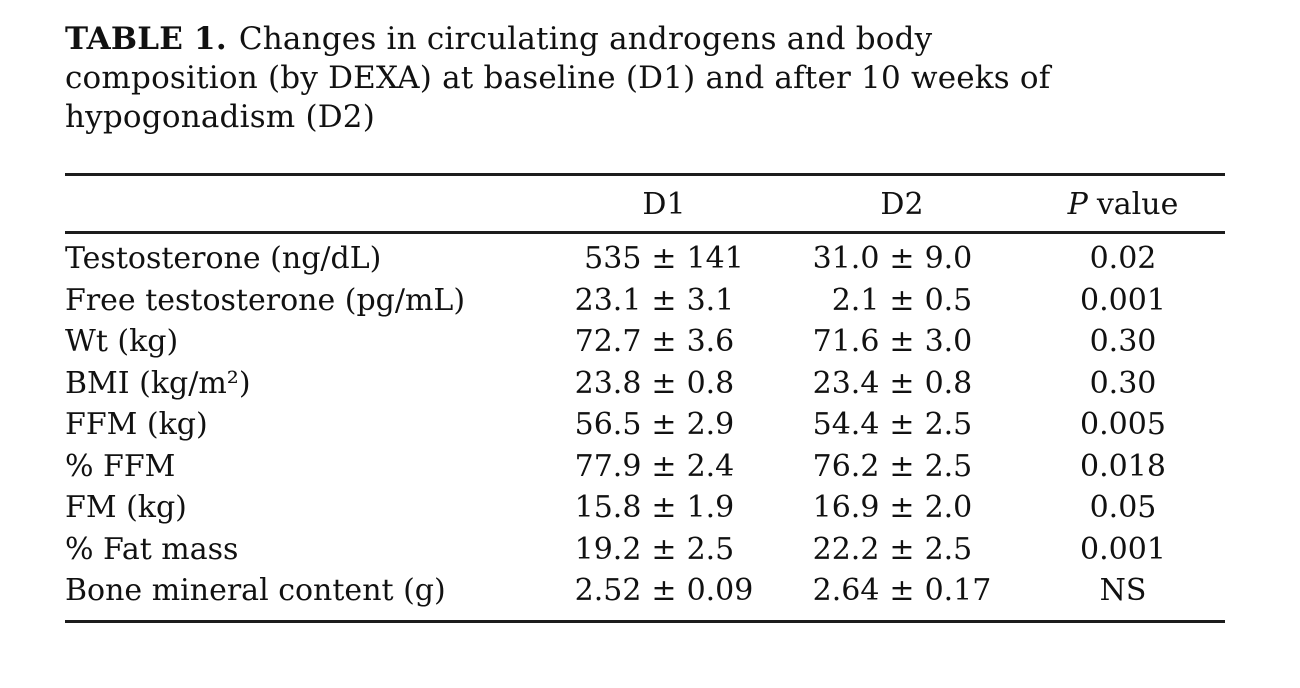 The height and width of the screenshot is (688, 1300). Describe the element at coordinates (122, 342) in the screenshot. I see `row-label: Wt (kg)` at that location.